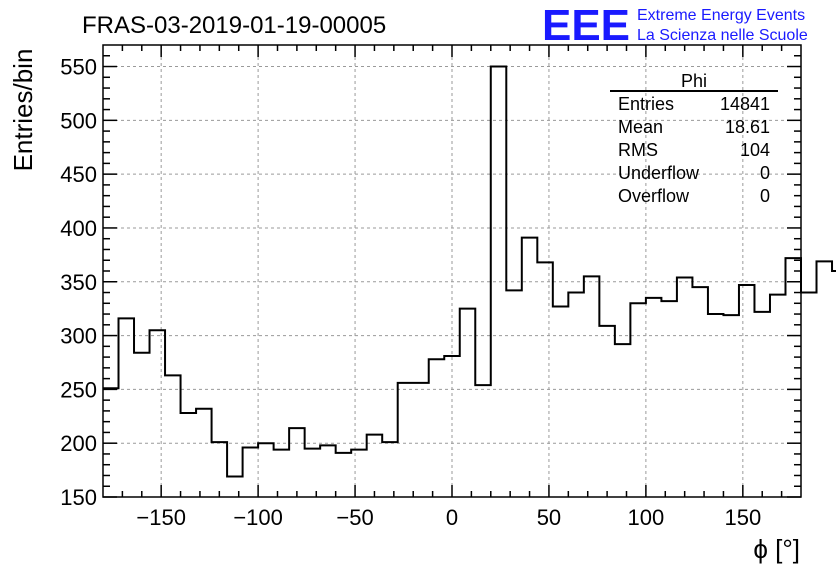  Describe the element at coordinates (747, 127) in the screenshot. I see `stats-value: 18.61` at that location.